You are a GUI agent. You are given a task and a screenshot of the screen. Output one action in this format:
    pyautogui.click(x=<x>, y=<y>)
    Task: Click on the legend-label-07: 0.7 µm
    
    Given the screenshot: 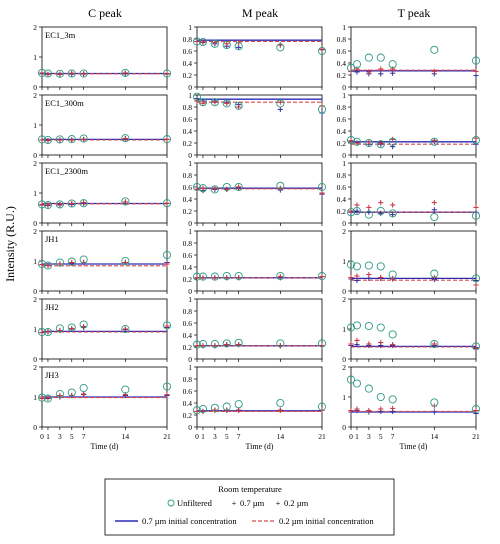 What is the action you would take?
    pyautogui.click(x=252, y=503)
    